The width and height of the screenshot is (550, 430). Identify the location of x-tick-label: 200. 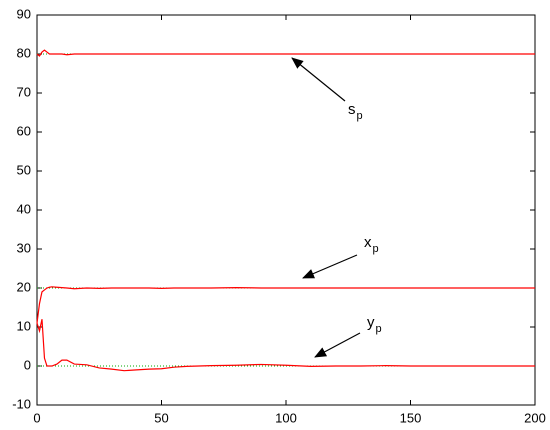
(535, 417).